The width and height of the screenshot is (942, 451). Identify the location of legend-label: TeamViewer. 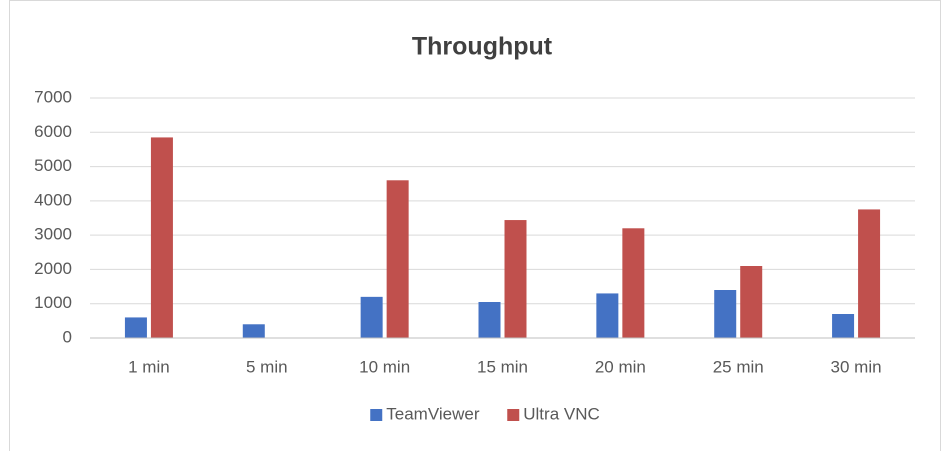
(433, 413).